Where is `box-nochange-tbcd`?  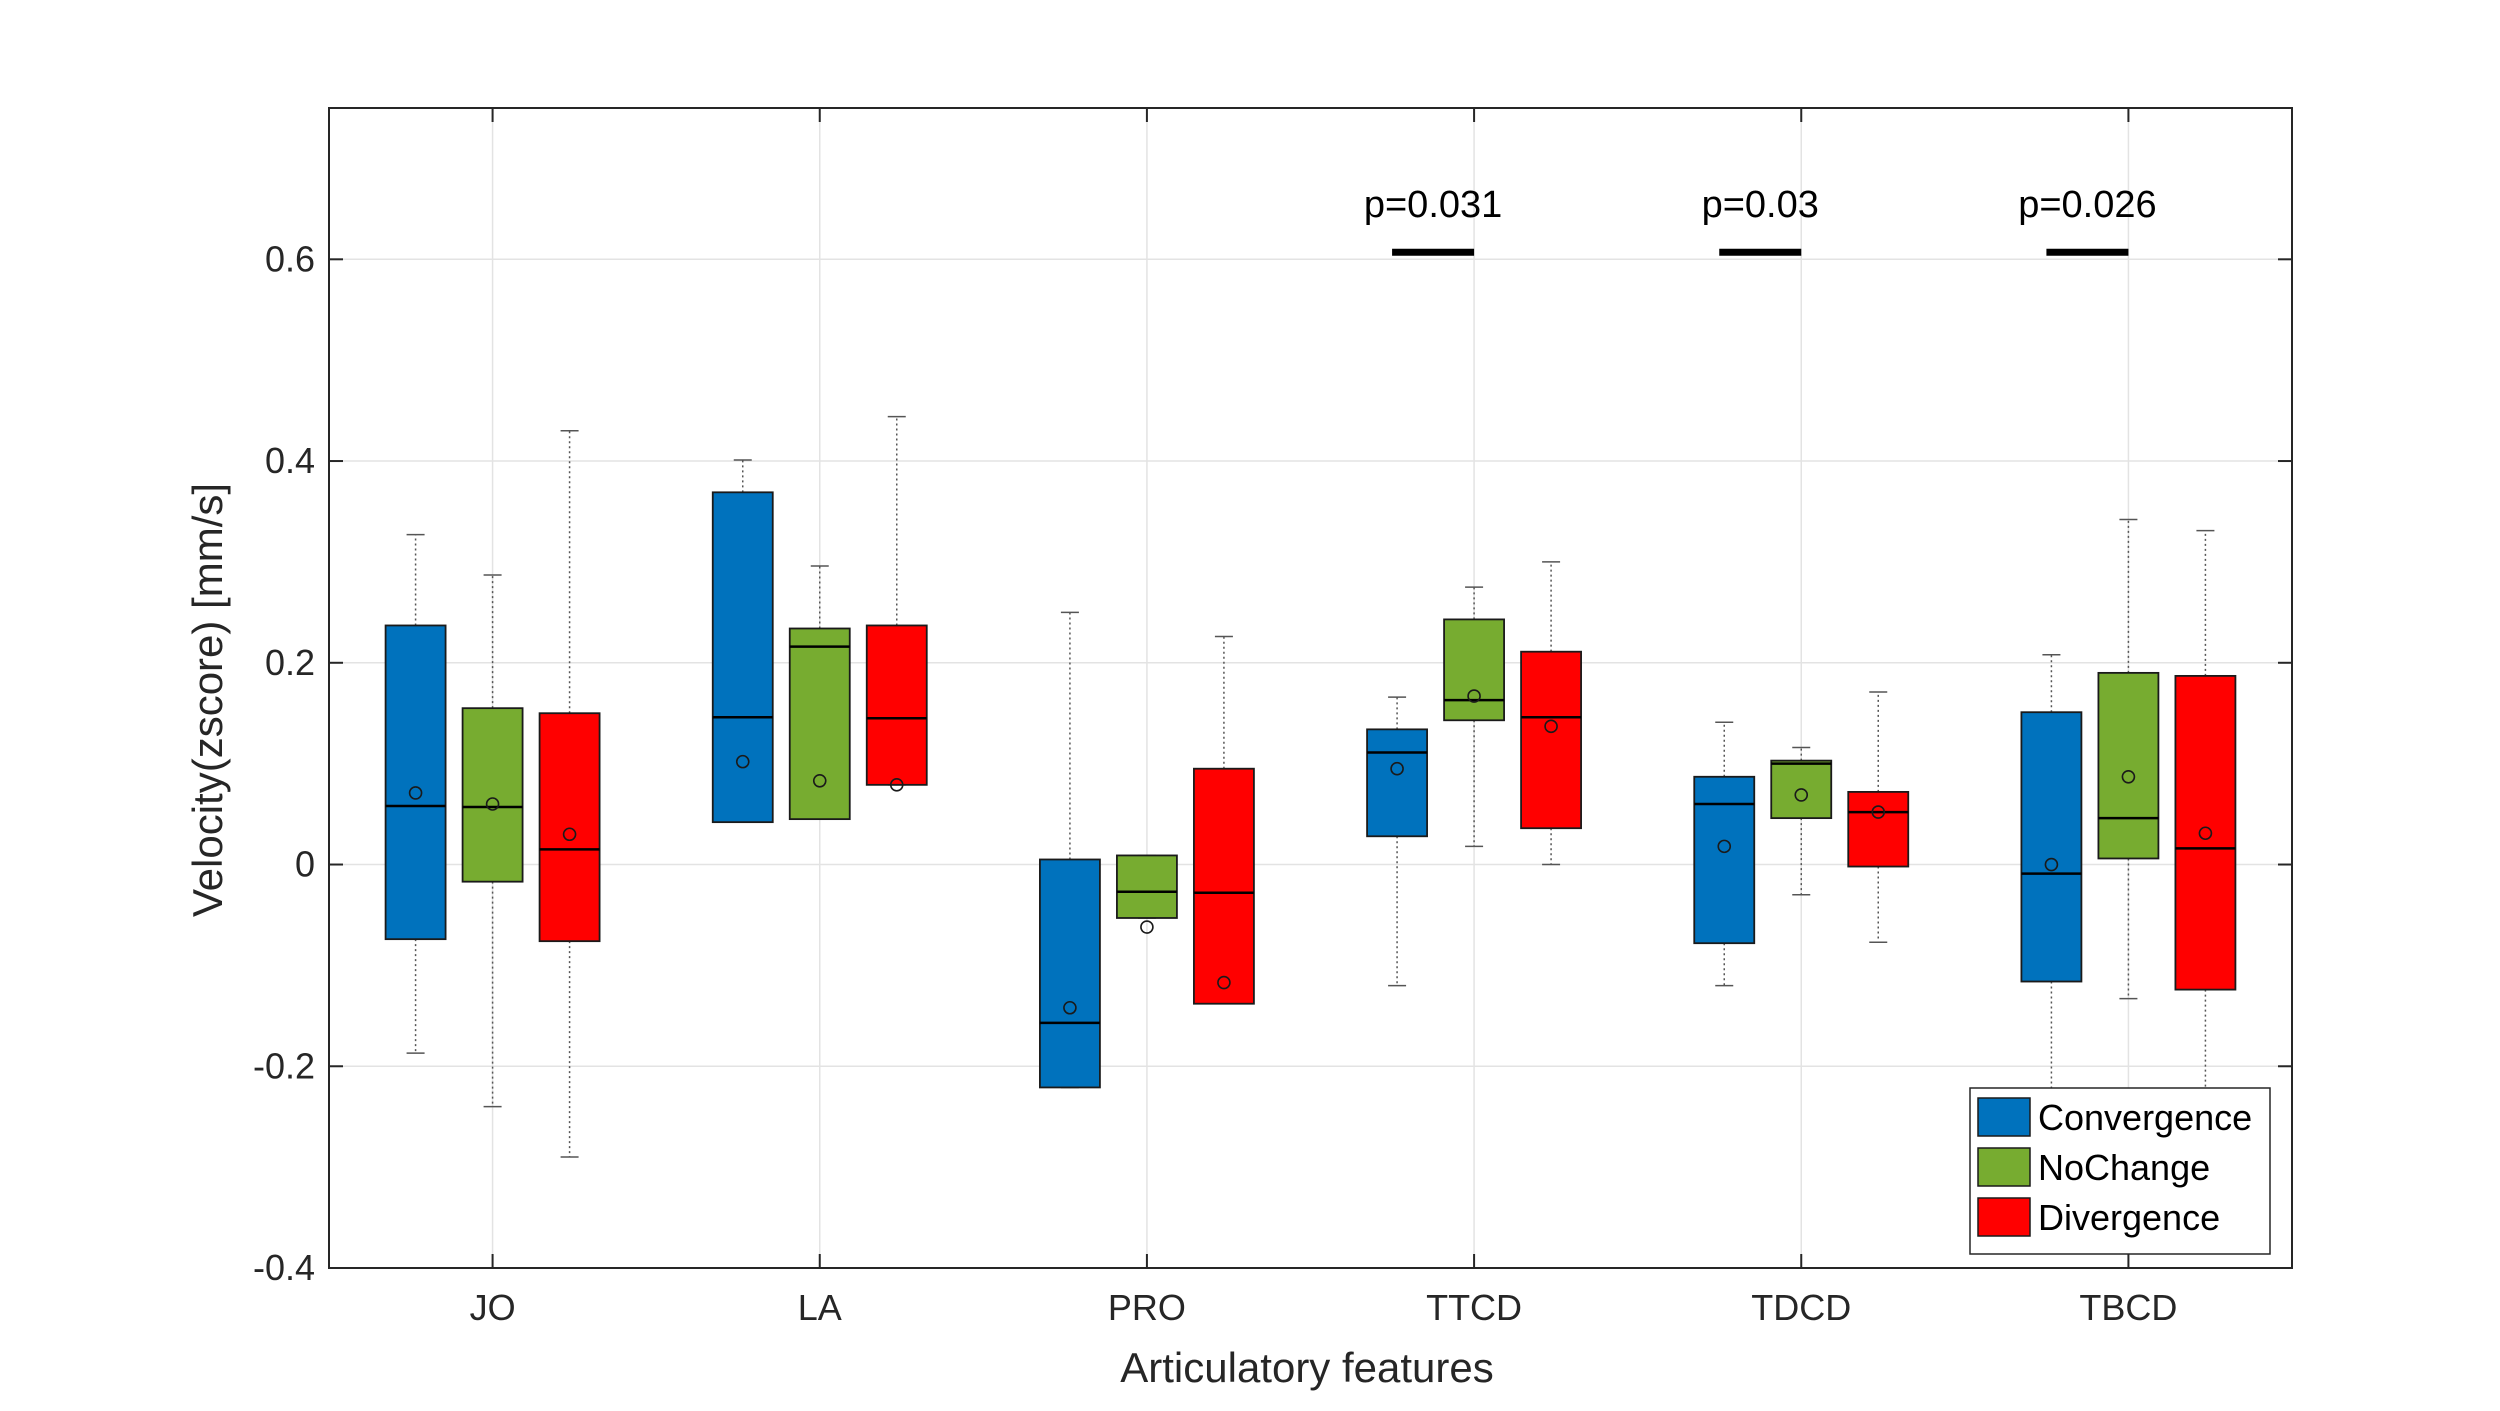
box-nochange-tbcd is located at coordinates (2128, 759).